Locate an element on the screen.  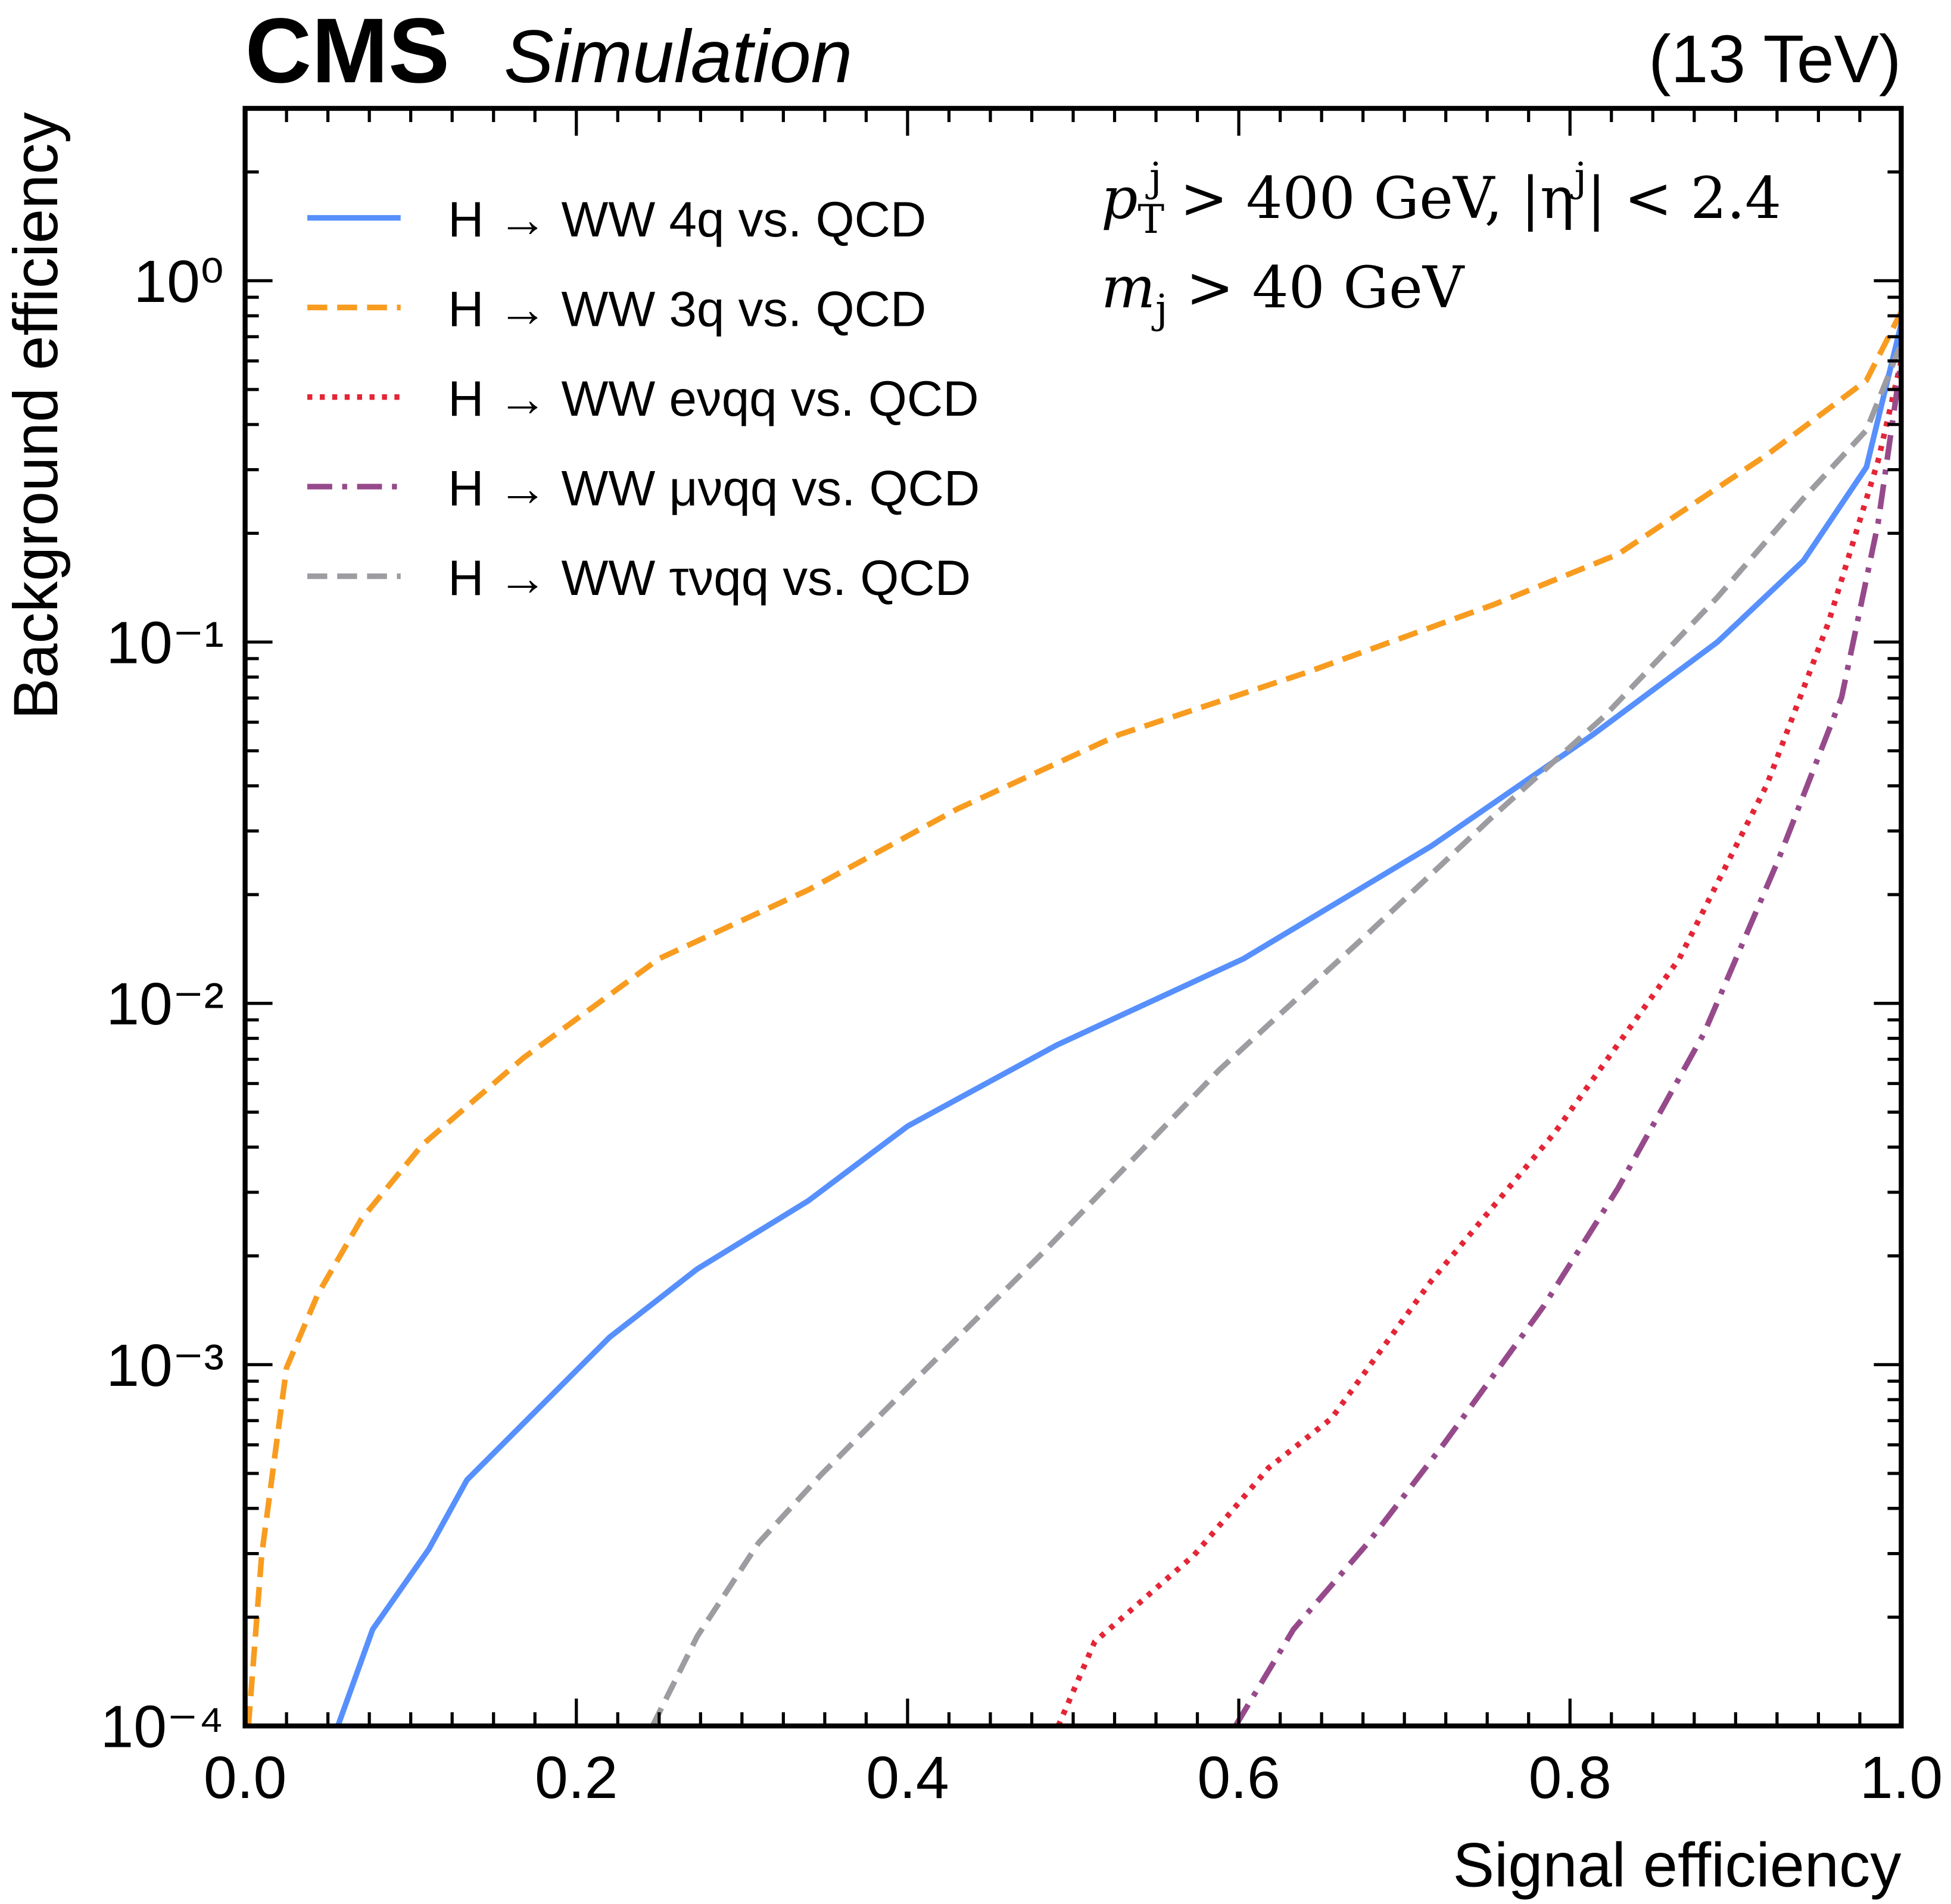
annotation-part: > 400 GeV, |η is located at coordinates (1368, 198).